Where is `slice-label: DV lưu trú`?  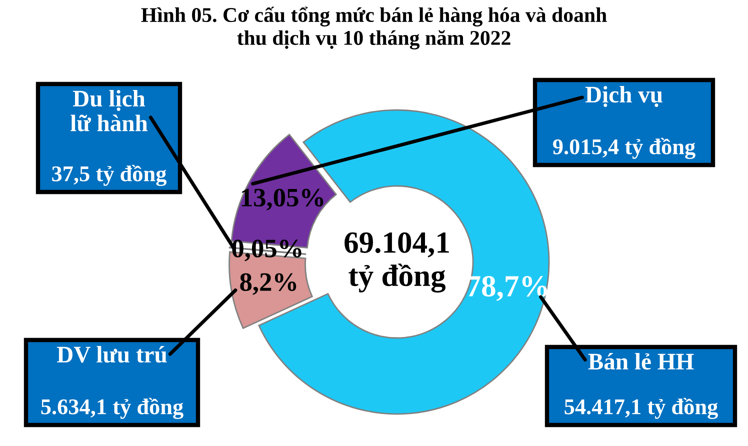 slice-label: DV lưu trú is located at coordinates (112, 354).